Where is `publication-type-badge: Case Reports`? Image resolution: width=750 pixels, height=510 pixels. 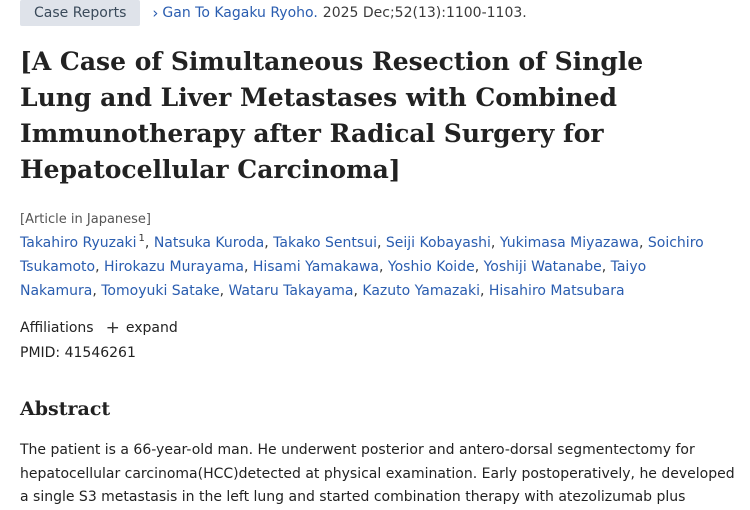 publication-type-badge: Case Reports is located at coordinates (80, 13).